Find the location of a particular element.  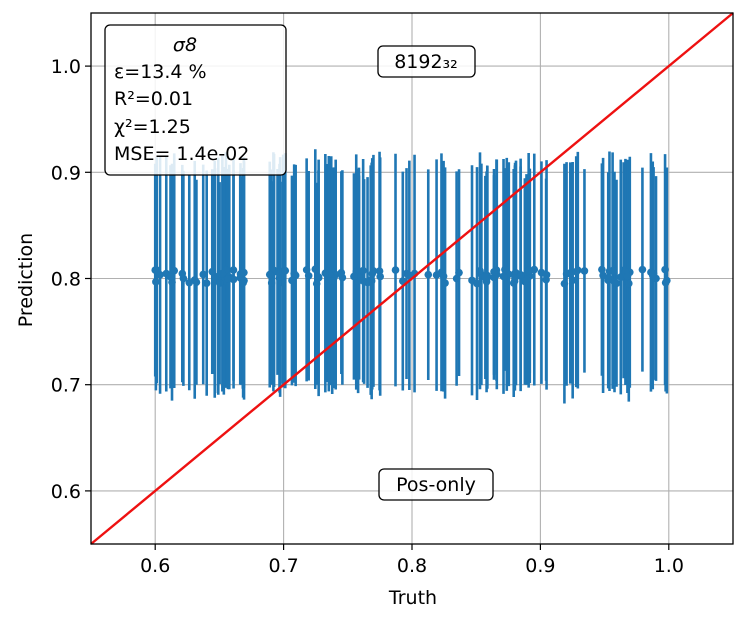

tag-box-frame is located at coordinates (426, 61).